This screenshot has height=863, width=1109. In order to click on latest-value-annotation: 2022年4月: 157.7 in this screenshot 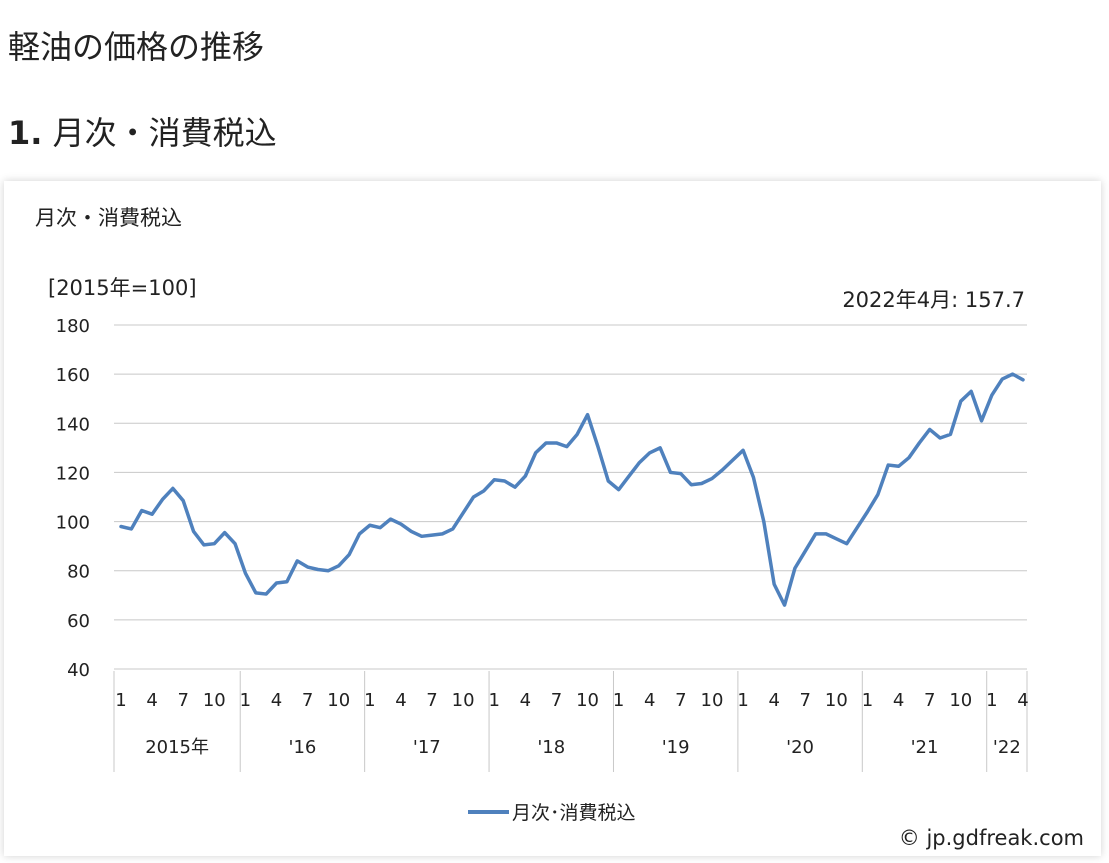, I will do `click(933, 300)`.